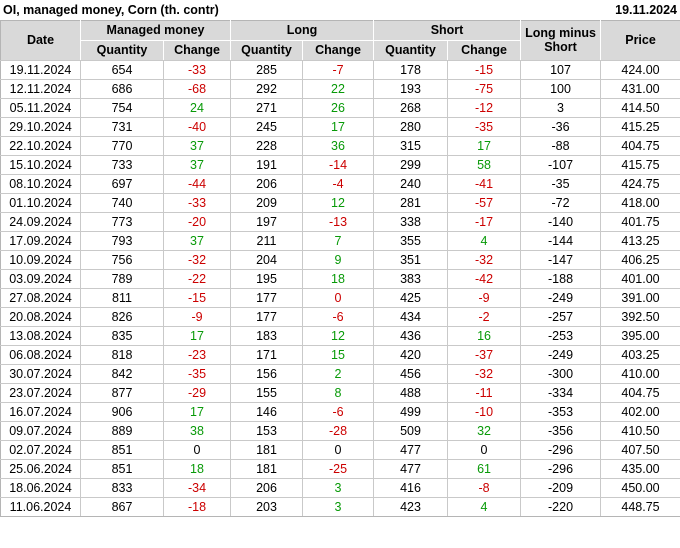 The image size is (680, 548). What do you see at coordinates (411, 222) in the screenshot?
I see `short-quantity-cell: 338` at bounding box center [411, 222].